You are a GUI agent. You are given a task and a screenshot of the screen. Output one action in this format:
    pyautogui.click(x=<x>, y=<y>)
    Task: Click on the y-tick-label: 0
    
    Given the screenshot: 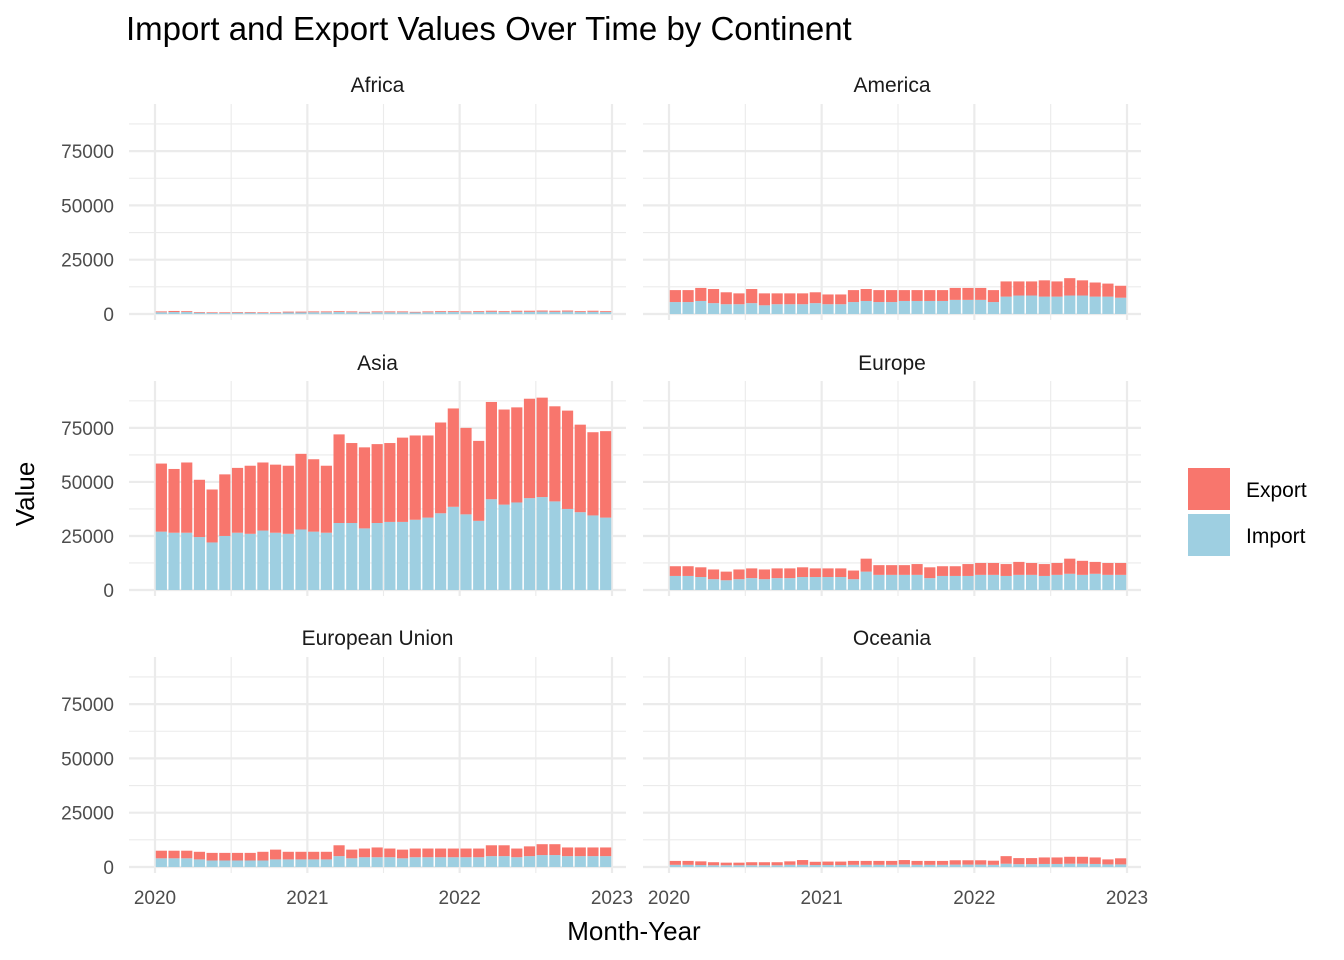 What is the action you would take?
    pyautogui.click(x=108, y=868)
    